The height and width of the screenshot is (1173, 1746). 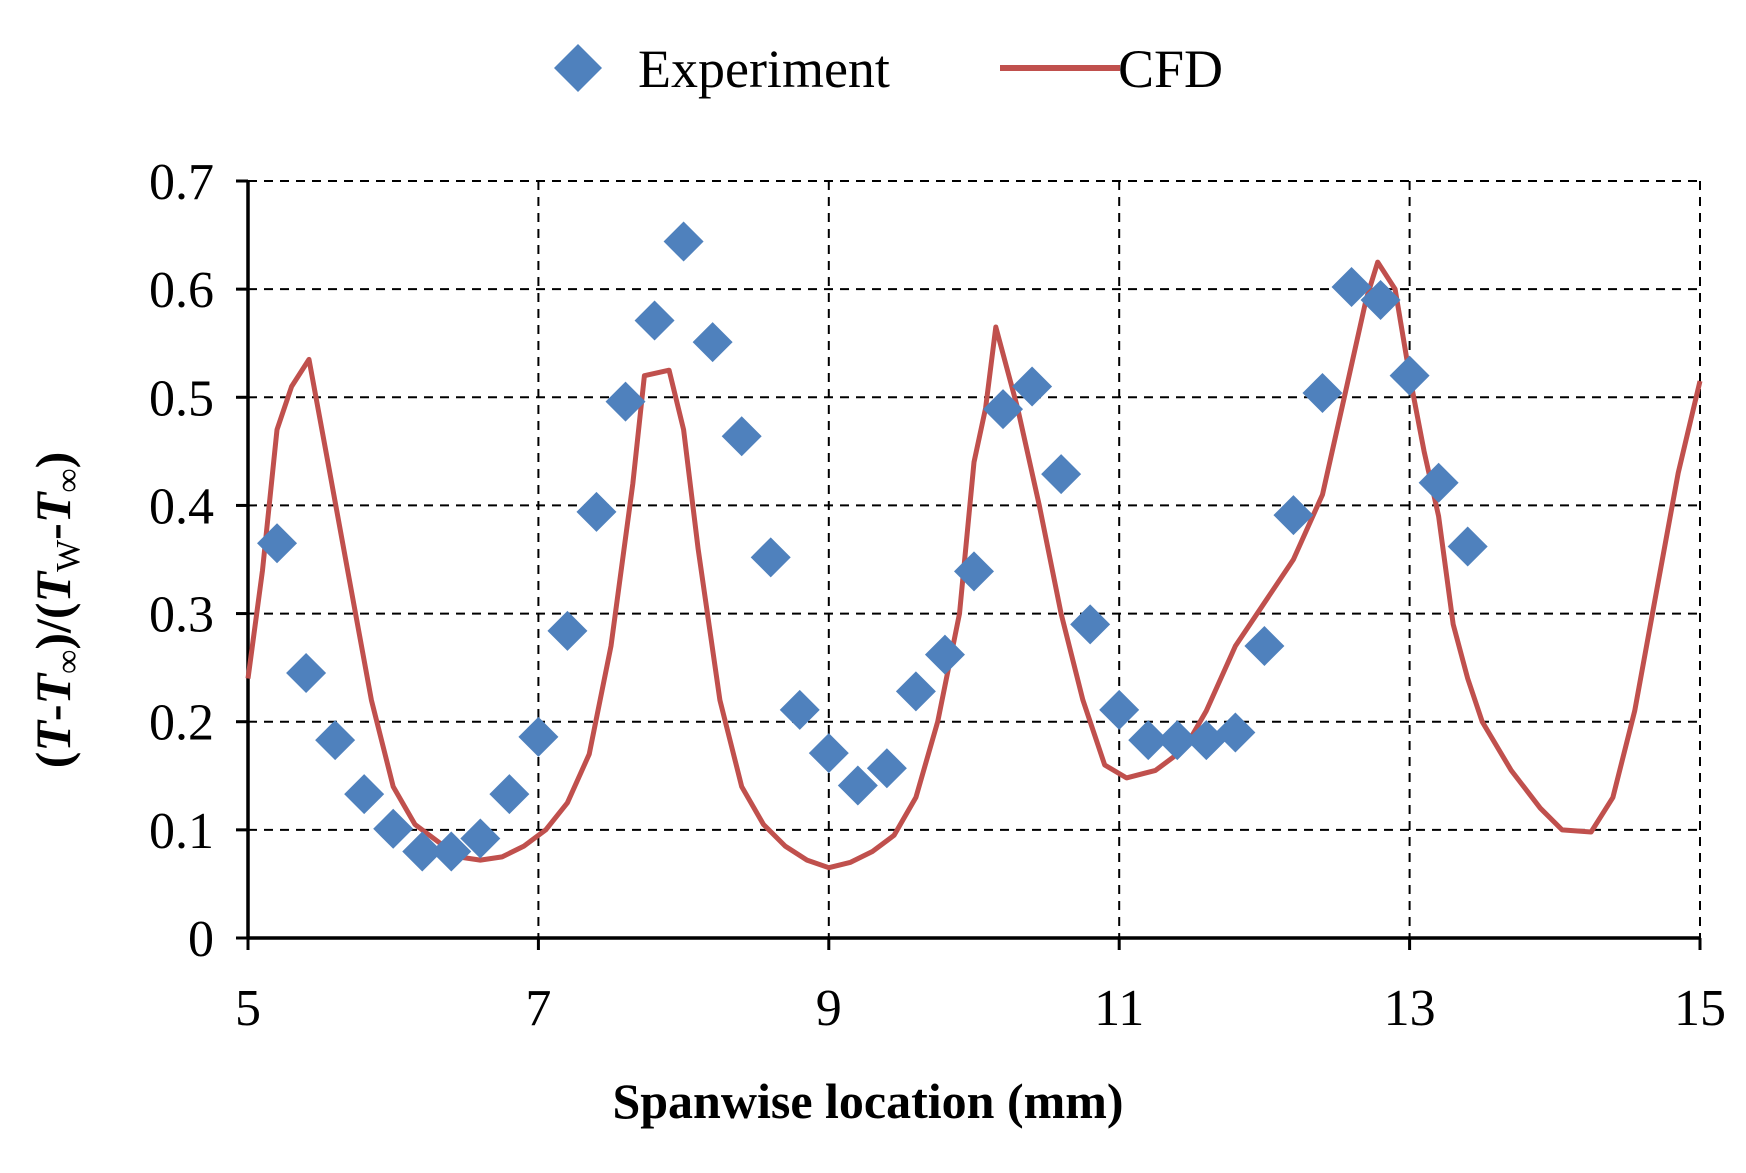 What do you see at coordinates (764, 69) in the screenshot?
I see `legend-experiment-label: Experiment` at bounding box center [764, 69].